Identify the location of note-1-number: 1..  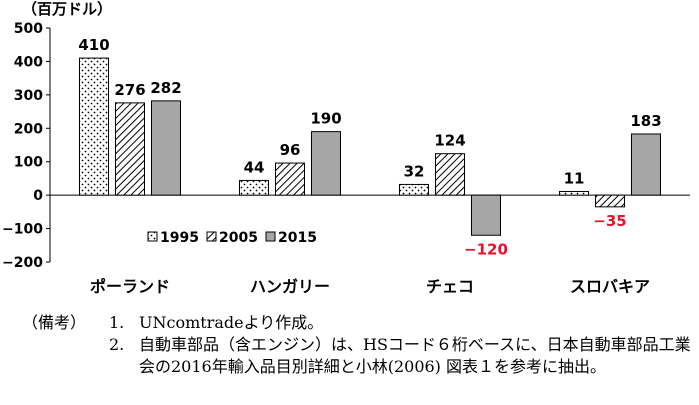
(117, 322).